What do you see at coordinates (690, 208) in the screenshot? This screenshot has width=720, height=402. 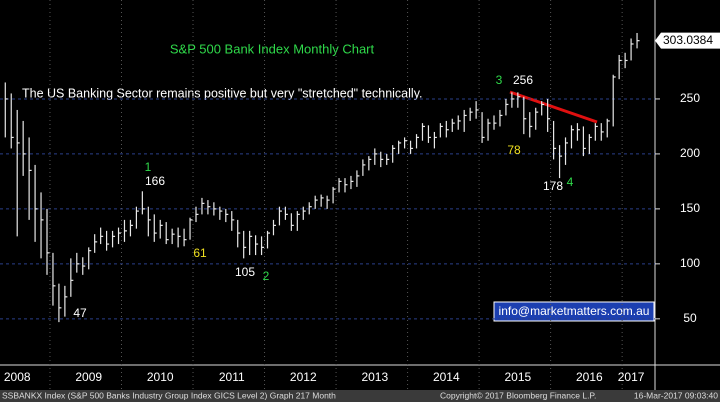 I see `y-tick-label: 150` at bounding box center [690, 208].